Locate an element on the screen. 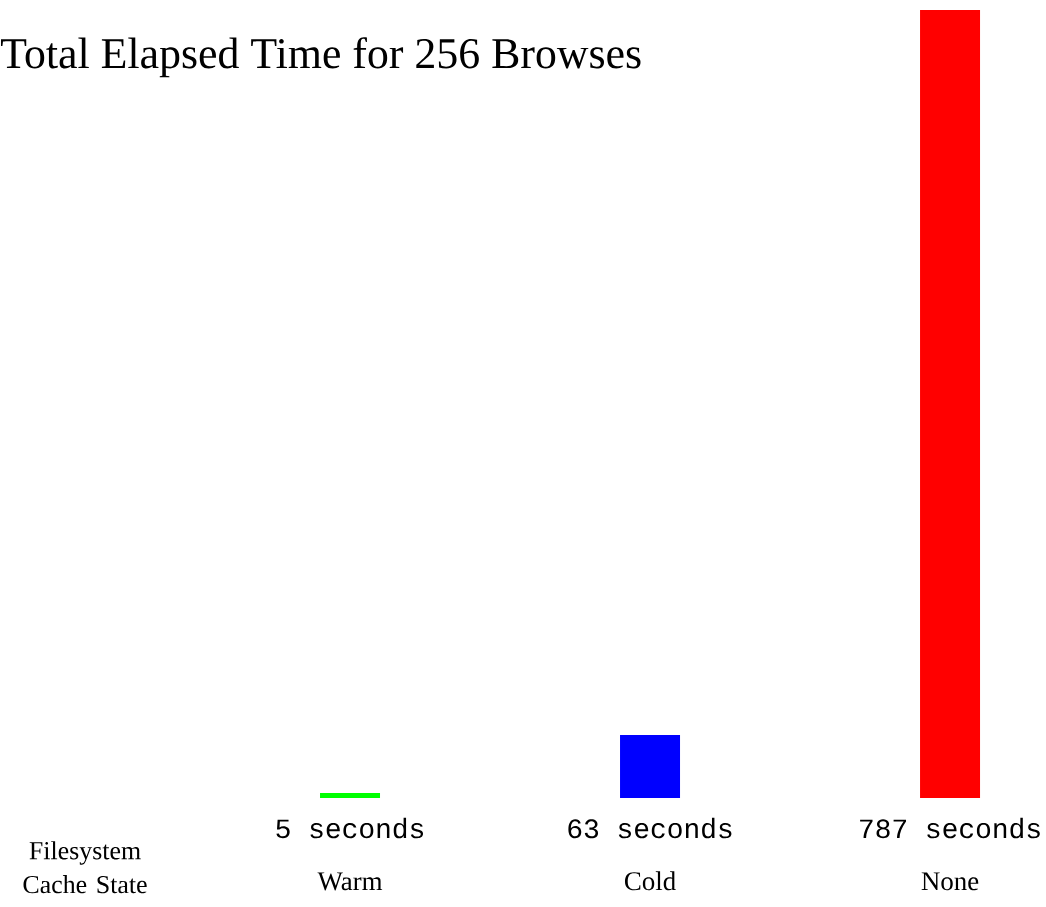  x-tick-label: Warm is located at coordinates (350, 881).